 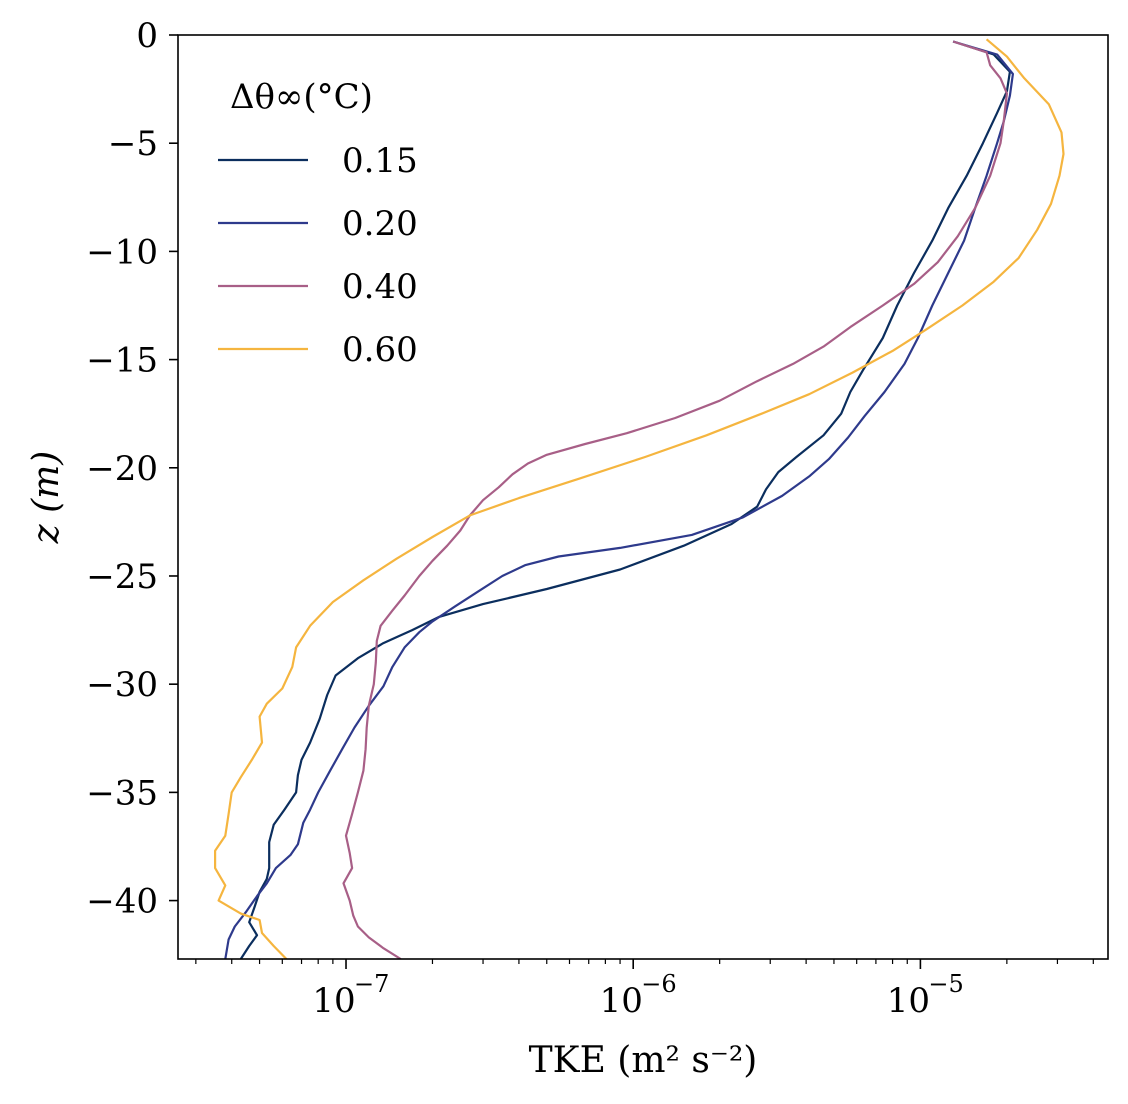 What do you see at coordinates (122, 793) in the screenshot?
I see `y-tick-label: −35` at bounding box center [122, 793].